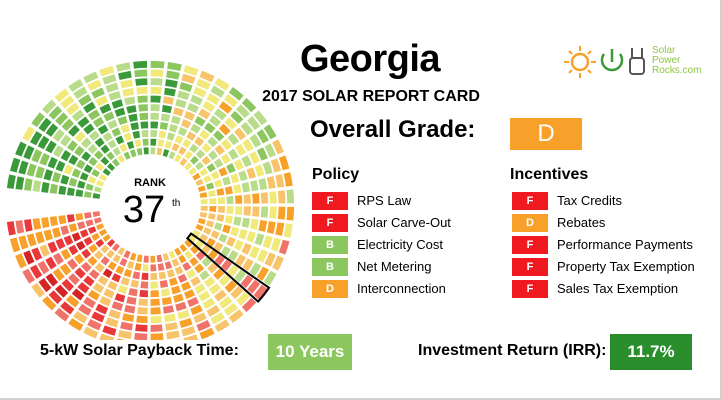  I want to click on grade-badge: F, so click(330, 223).